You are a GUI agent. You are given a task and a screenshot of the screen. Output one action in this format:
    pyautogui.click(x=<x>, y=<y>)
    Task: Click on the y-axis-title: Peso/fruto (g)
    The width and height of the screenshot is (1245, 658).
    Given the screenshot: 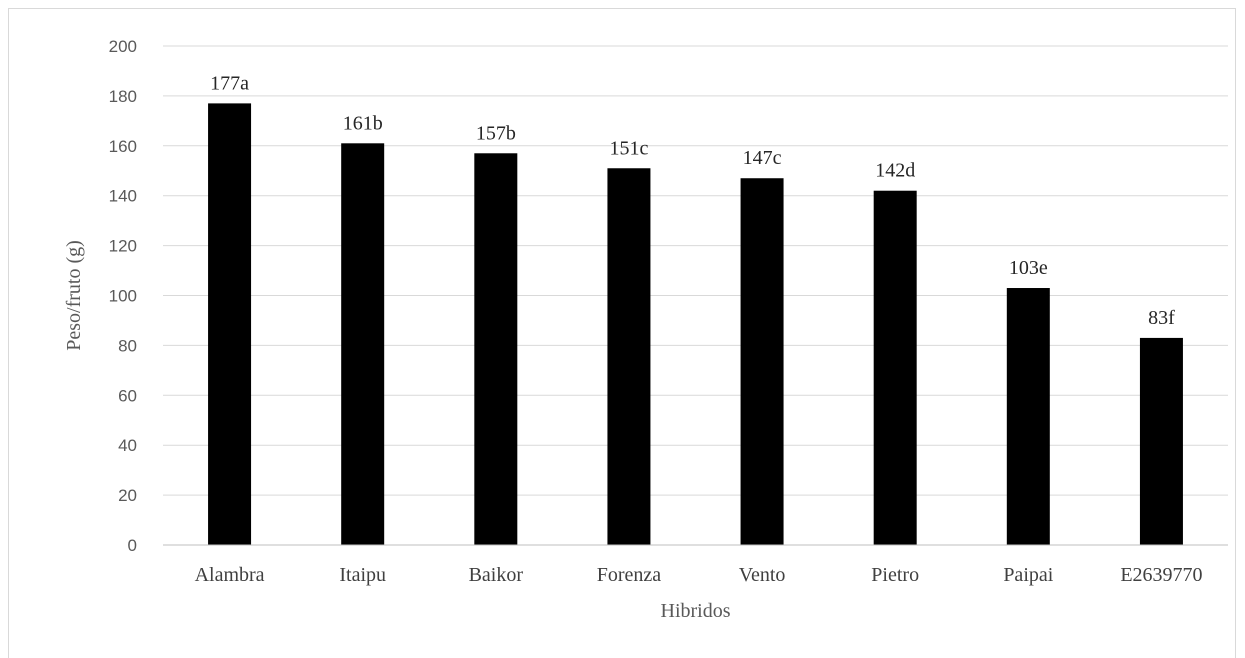 What is the action you would take?
    pyautogui.click(x=74, y=295)
    